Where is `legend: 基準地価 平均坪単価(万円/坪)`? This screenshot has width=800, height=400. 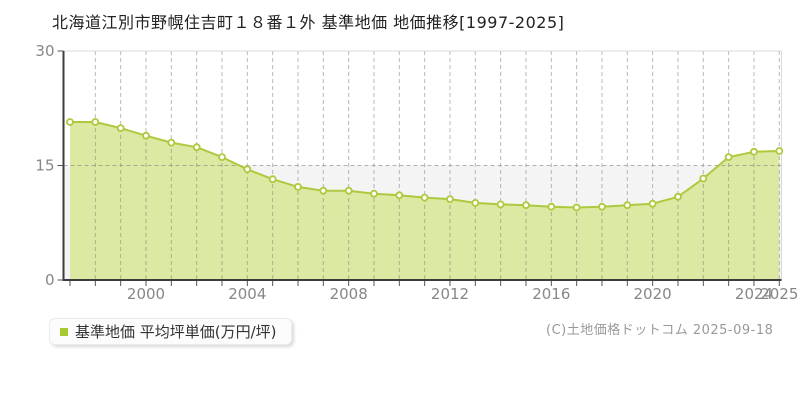
legend: 基準地価 平均坪単価(万円/坪) is located at coordinates (170, 331).